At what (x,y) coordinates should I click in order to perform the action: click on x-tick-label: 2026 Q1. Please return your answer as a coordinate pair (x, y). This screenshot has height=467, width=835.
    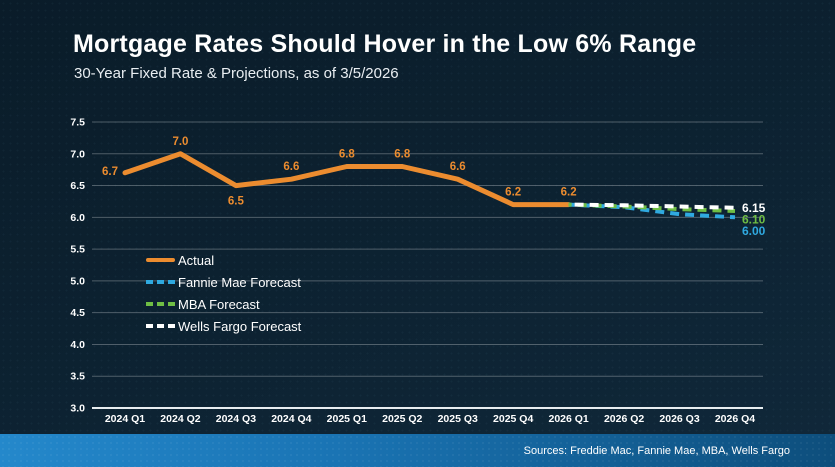
    Looking at the image, I should click on (568, 419).